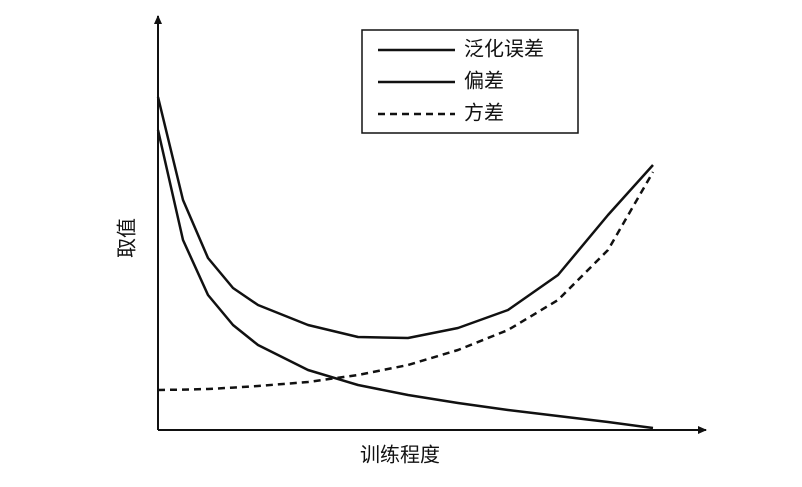 Image resolution: width=802 pixels, height=487 pixels. What do you see at coordinates (400, 455) in the screenshot?
I see `x-axis-label: 训练程度` at bounding box center [400, 455].